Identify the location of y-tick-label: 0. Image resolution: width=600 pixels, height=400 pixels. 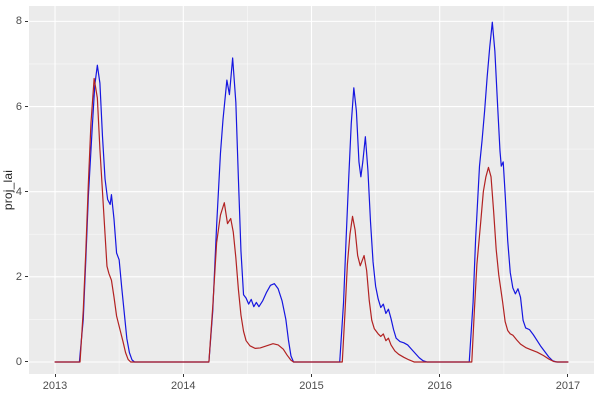
(18, 361).